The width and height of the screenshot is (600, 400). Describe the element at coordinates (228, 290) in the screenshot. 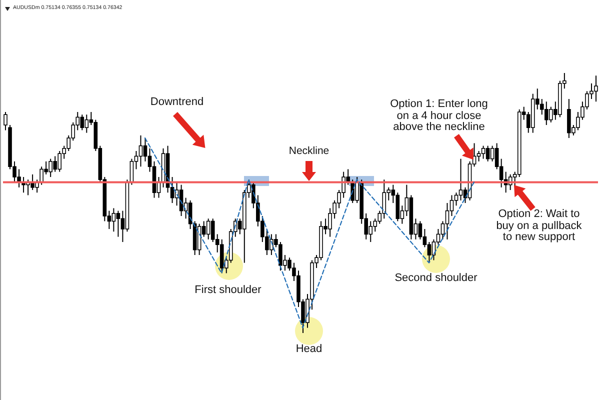

I see `annotation: First shoulder` at that location.